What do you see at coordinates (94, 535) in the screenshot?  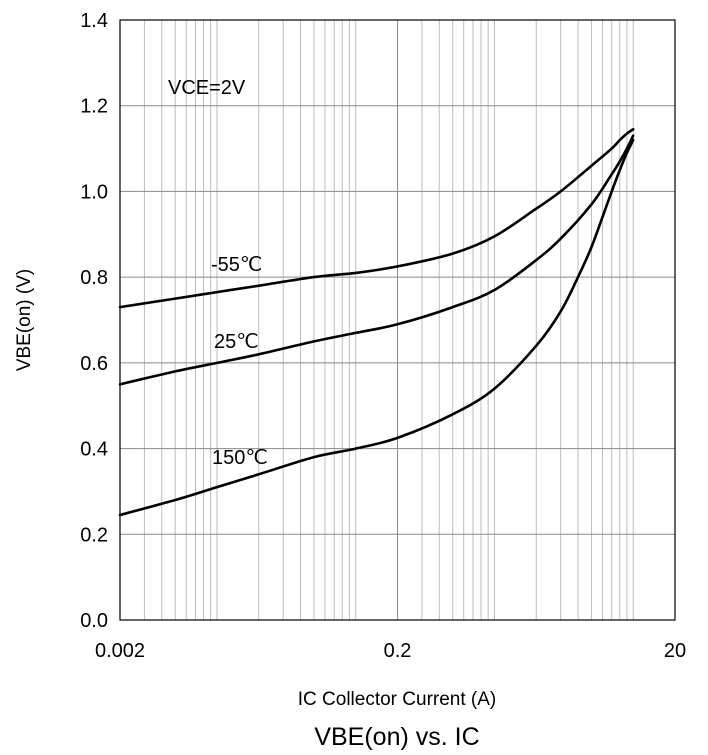 I see `y-tick-label: 0.2` at bounding box center [94, 535].